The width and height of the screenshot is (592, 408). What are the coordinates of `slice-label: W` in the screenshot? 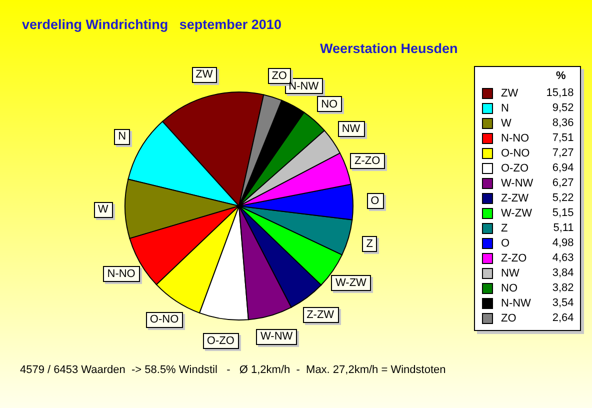 It's located at (103, 210).